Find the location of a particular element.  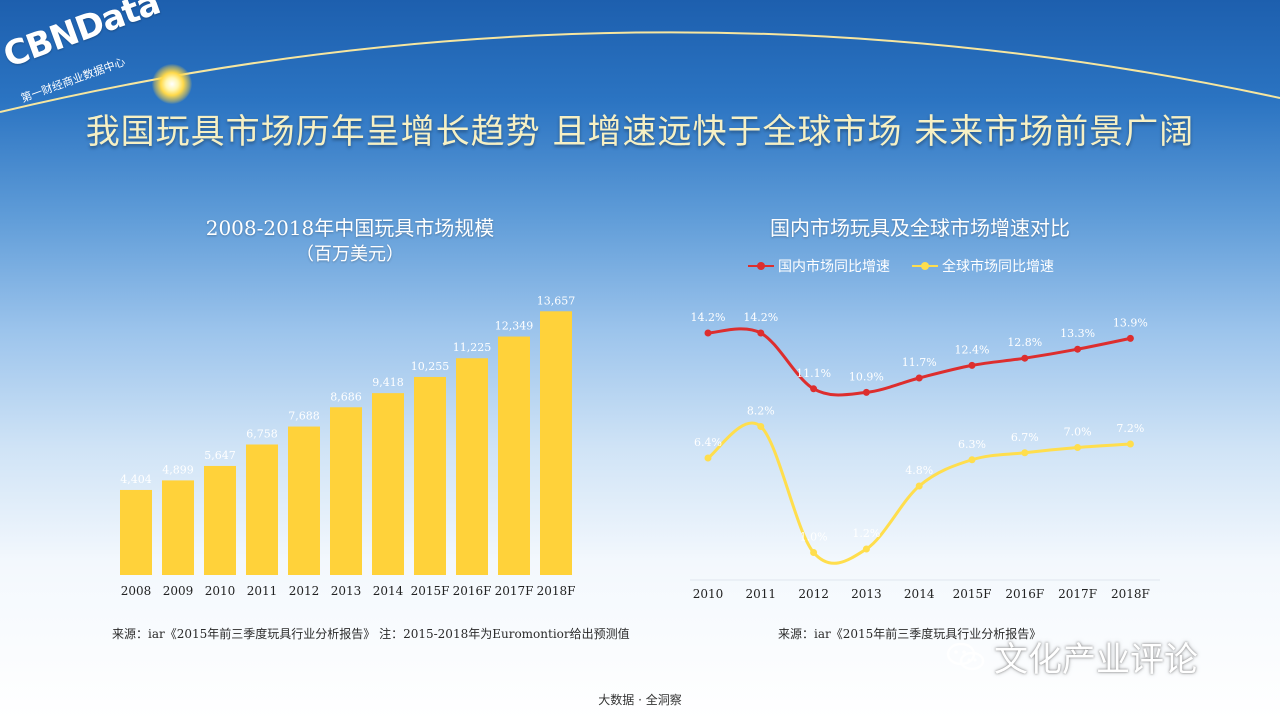

global-growth-line is located at coordinates (919, 493).